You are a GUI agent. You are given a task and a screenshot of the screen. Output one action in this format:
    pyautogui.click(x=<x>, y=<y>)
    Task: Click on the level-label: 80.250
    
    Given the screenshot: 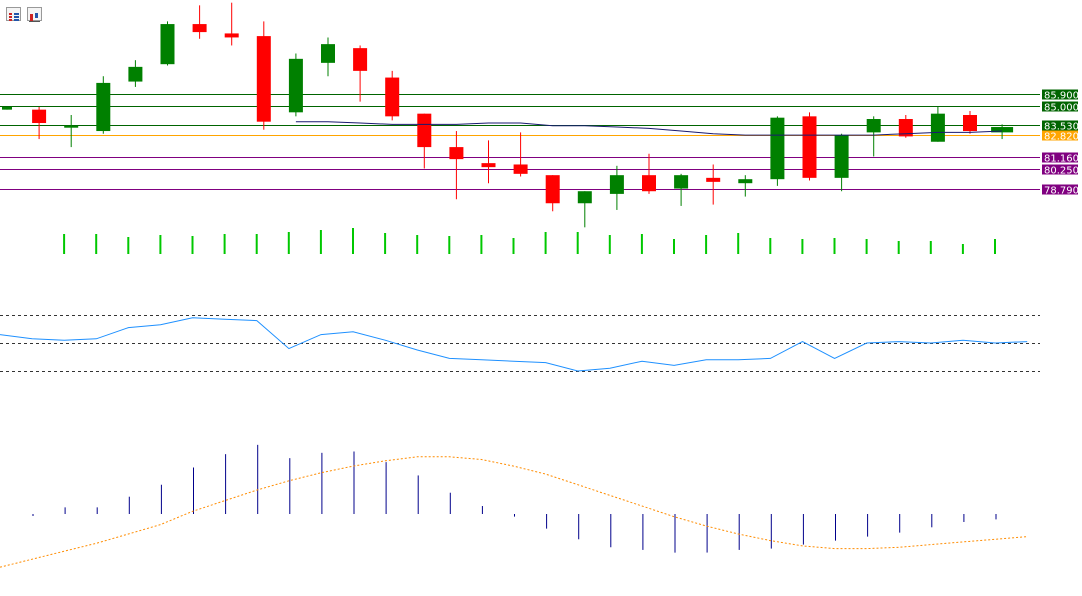 What is the action you would take?
    pyautogui.click(x=1060, y=170)
    